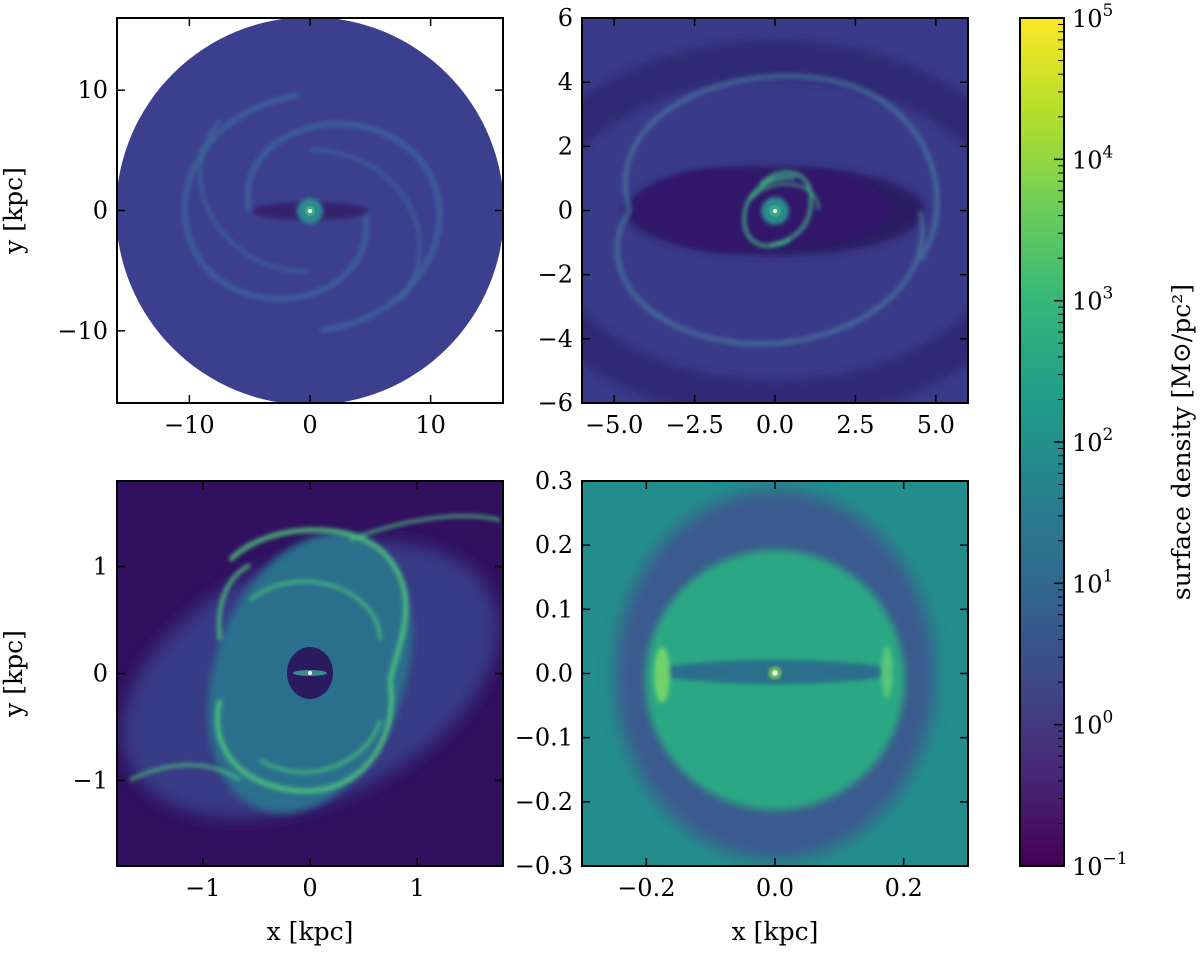 The image size is (1200, 954). Describe the element at coordinates (1092, 158) in the screenshot. I see `colorbar-tick-label: 10⁴` at that location.